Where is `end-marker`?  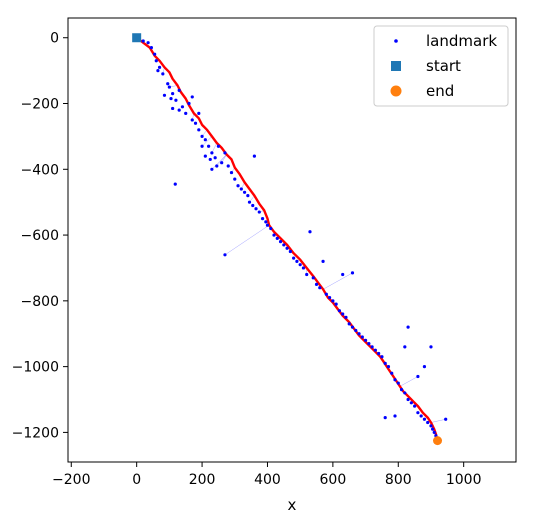
end-marker is located at coordinates (438, 441).